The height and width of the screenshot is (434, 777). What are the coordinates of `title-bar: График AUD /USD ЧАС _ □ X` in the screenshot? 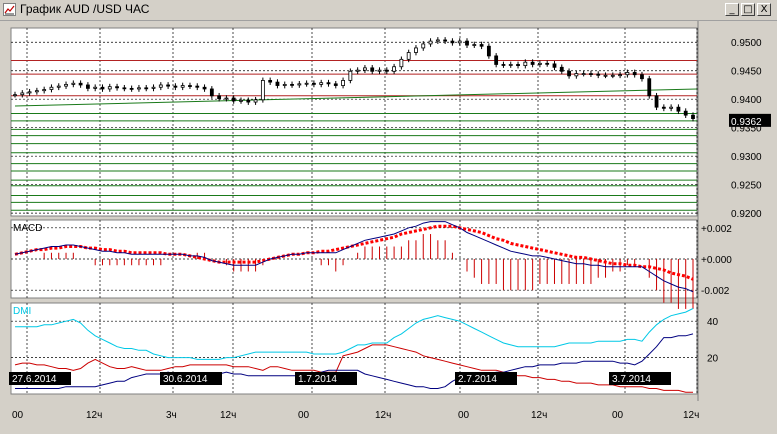 It's located at (388, 10).